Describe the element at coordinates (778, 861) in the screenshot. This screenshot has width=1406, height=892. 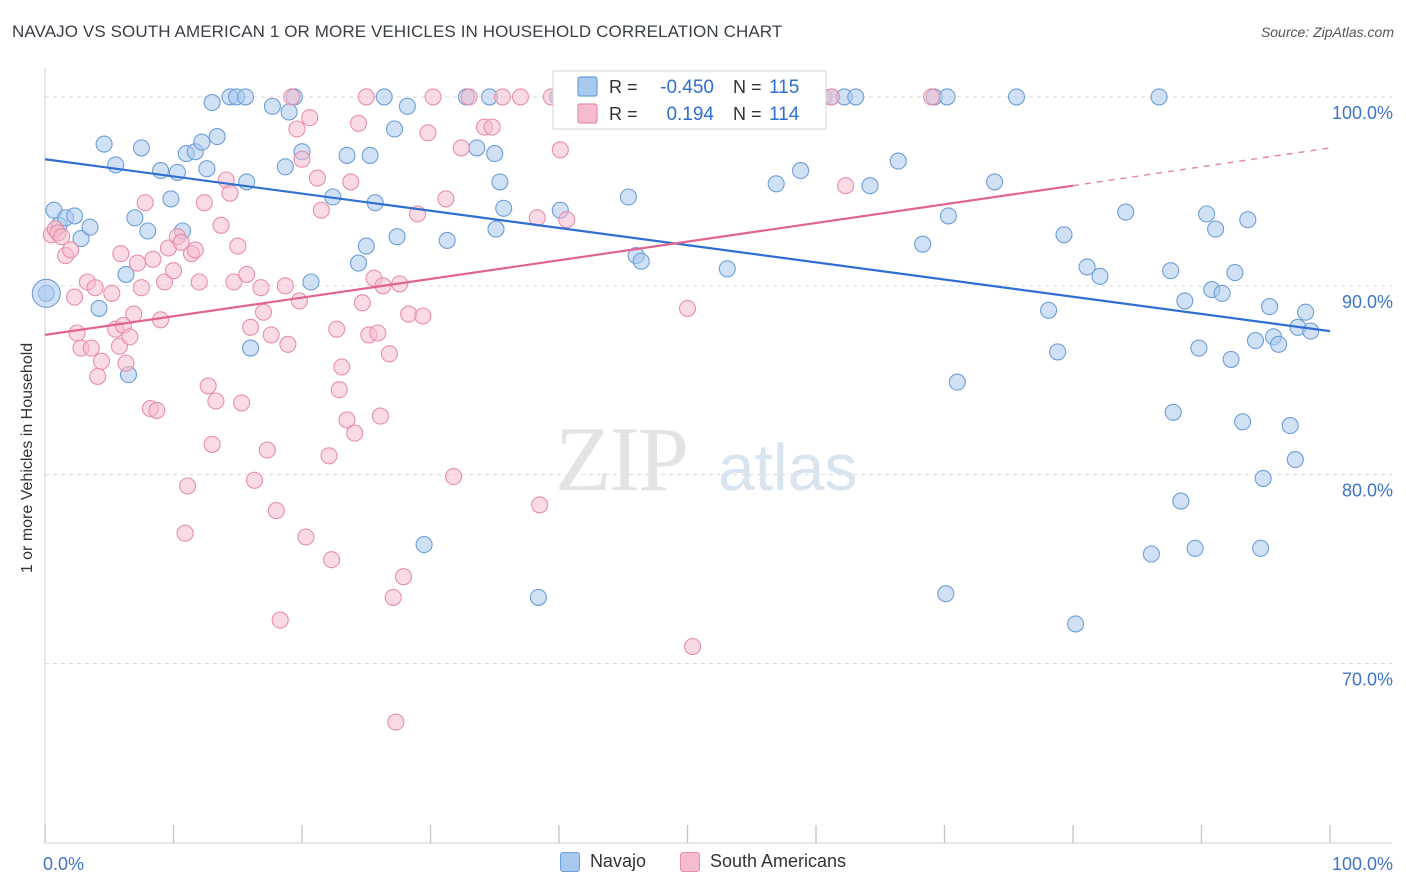
I see `south-americans-legend-label: South Americans` at that location.